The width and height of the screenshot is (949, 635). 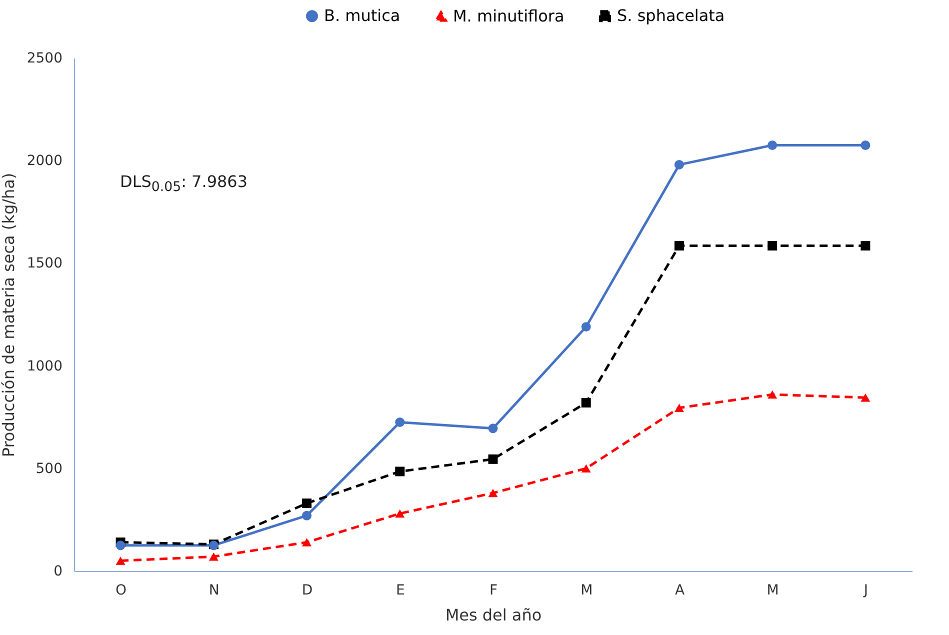 What do you see at coordinates (9, 315) in the screenshot?
I see `y-axis-title: Producción de materia seca (kg/ha)` at bounding box center [9, 315].